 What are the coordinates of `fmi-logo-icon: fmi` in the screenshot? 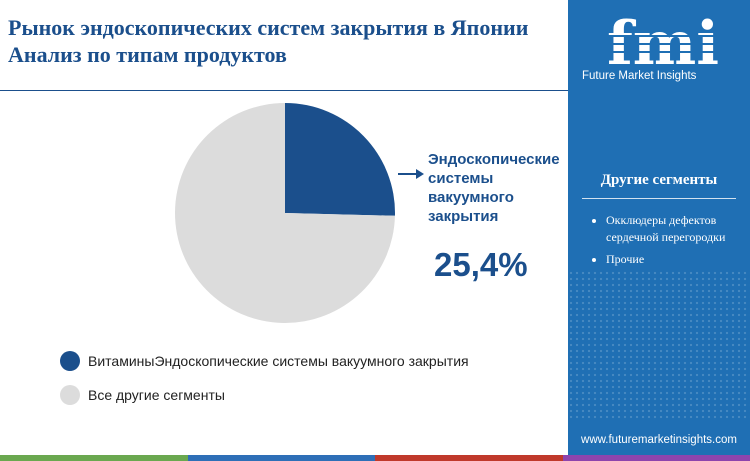 It's located at (663, 44).